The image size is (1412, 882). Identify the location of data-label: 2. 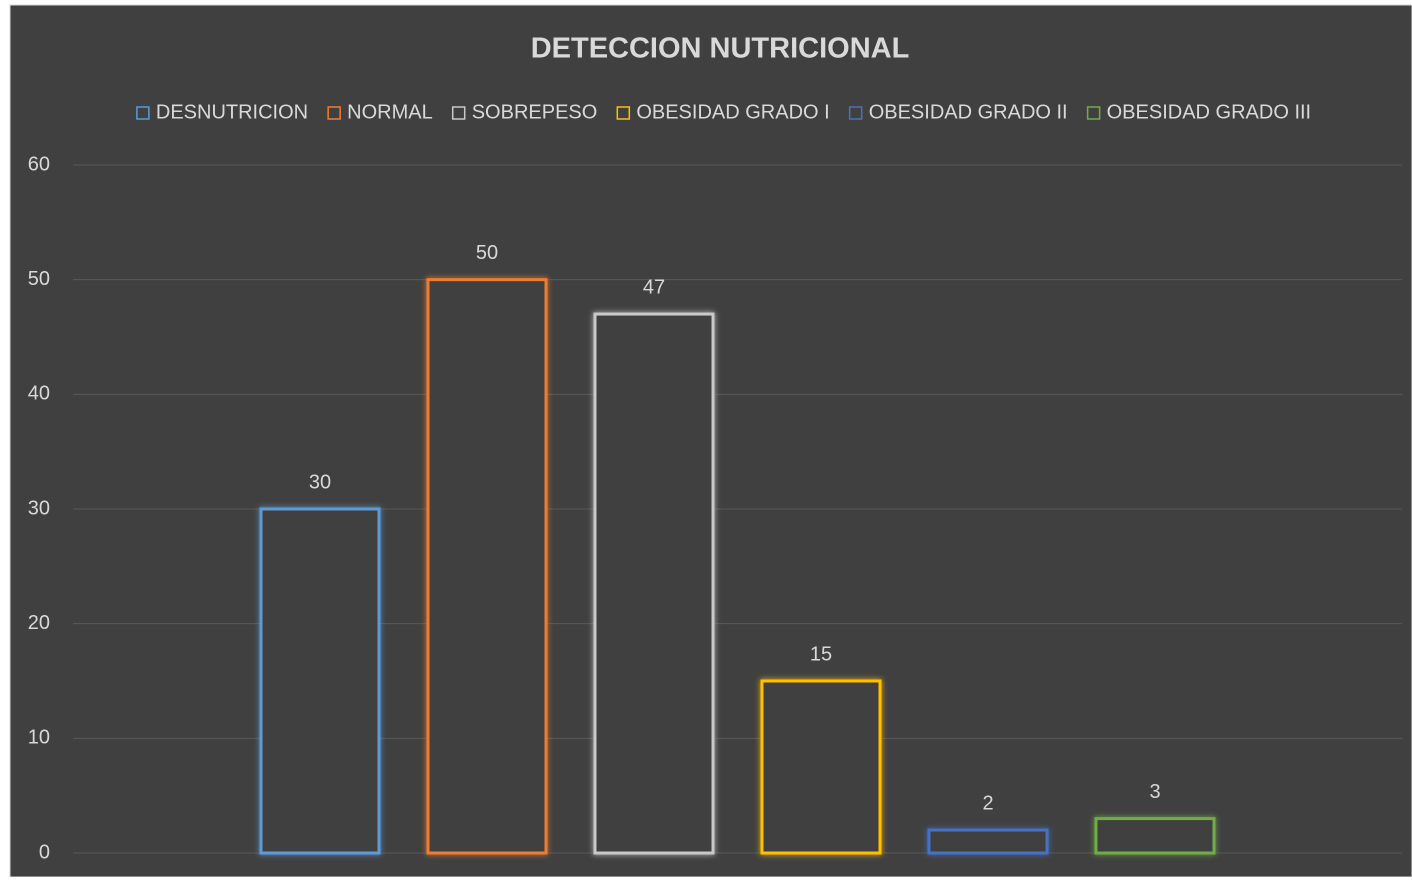
(987, 803).